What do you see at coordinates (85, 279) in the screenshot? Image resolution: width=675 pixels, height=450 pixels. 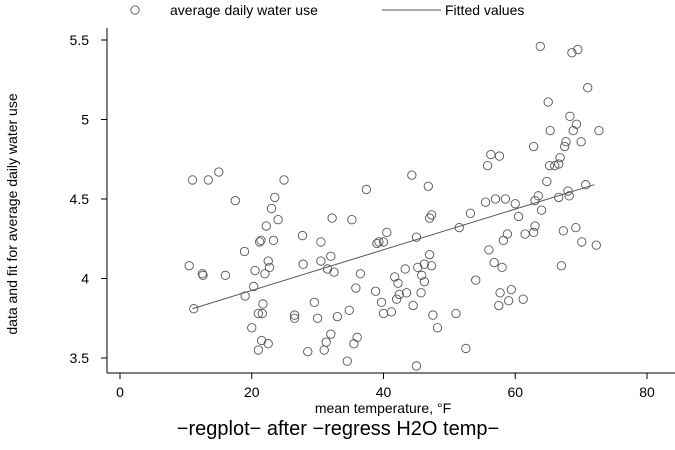 I see `y-tick-label: 4` at bounding box center [85, 279].